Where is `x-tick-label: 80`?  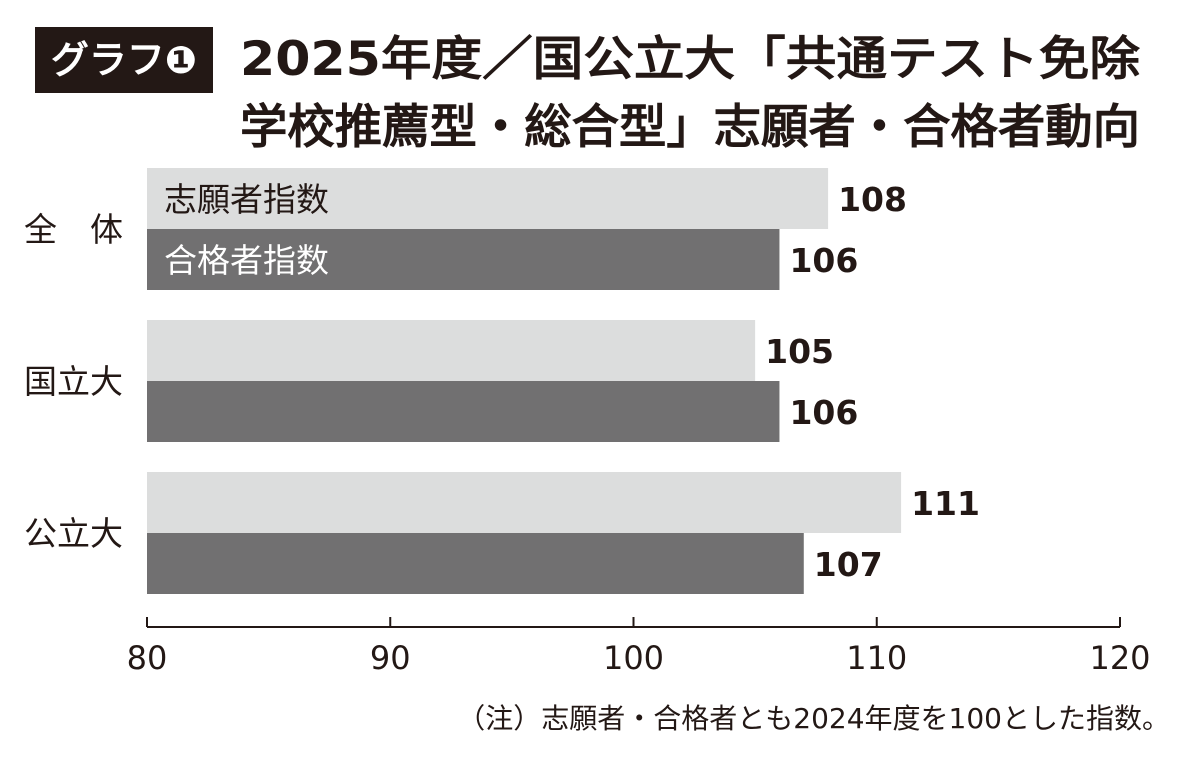 x-tick-label: 80 is located at coordinates (147, 658).